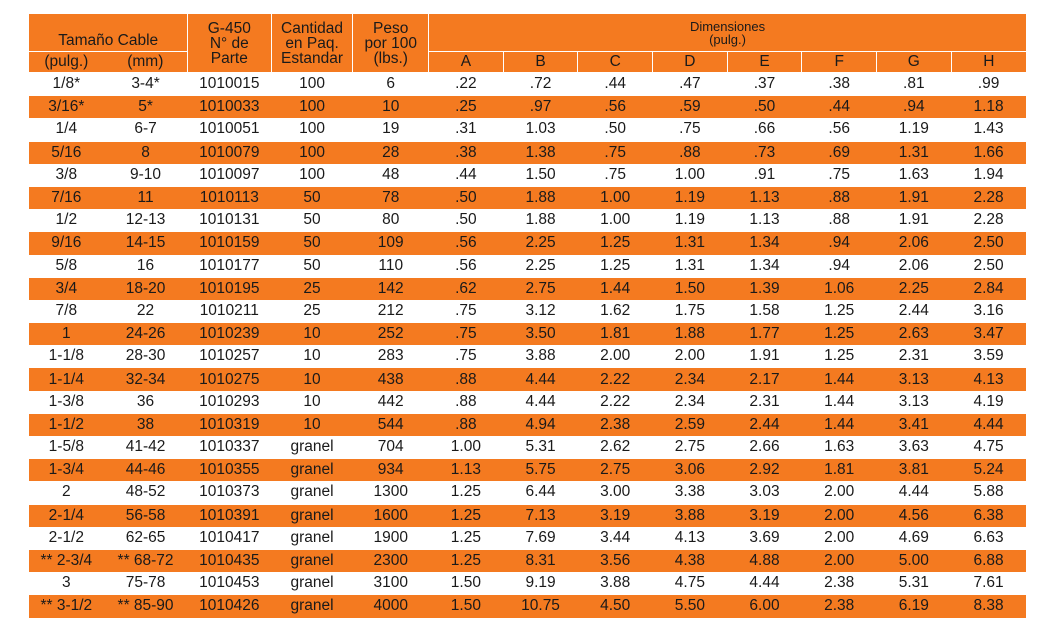 The width and height of the screenshot is (1060, 618). What do you see at coordinates (764, 266) in the screenshot?
I see `cell-dim-e: 1.34` at bounding box center [764, 266].